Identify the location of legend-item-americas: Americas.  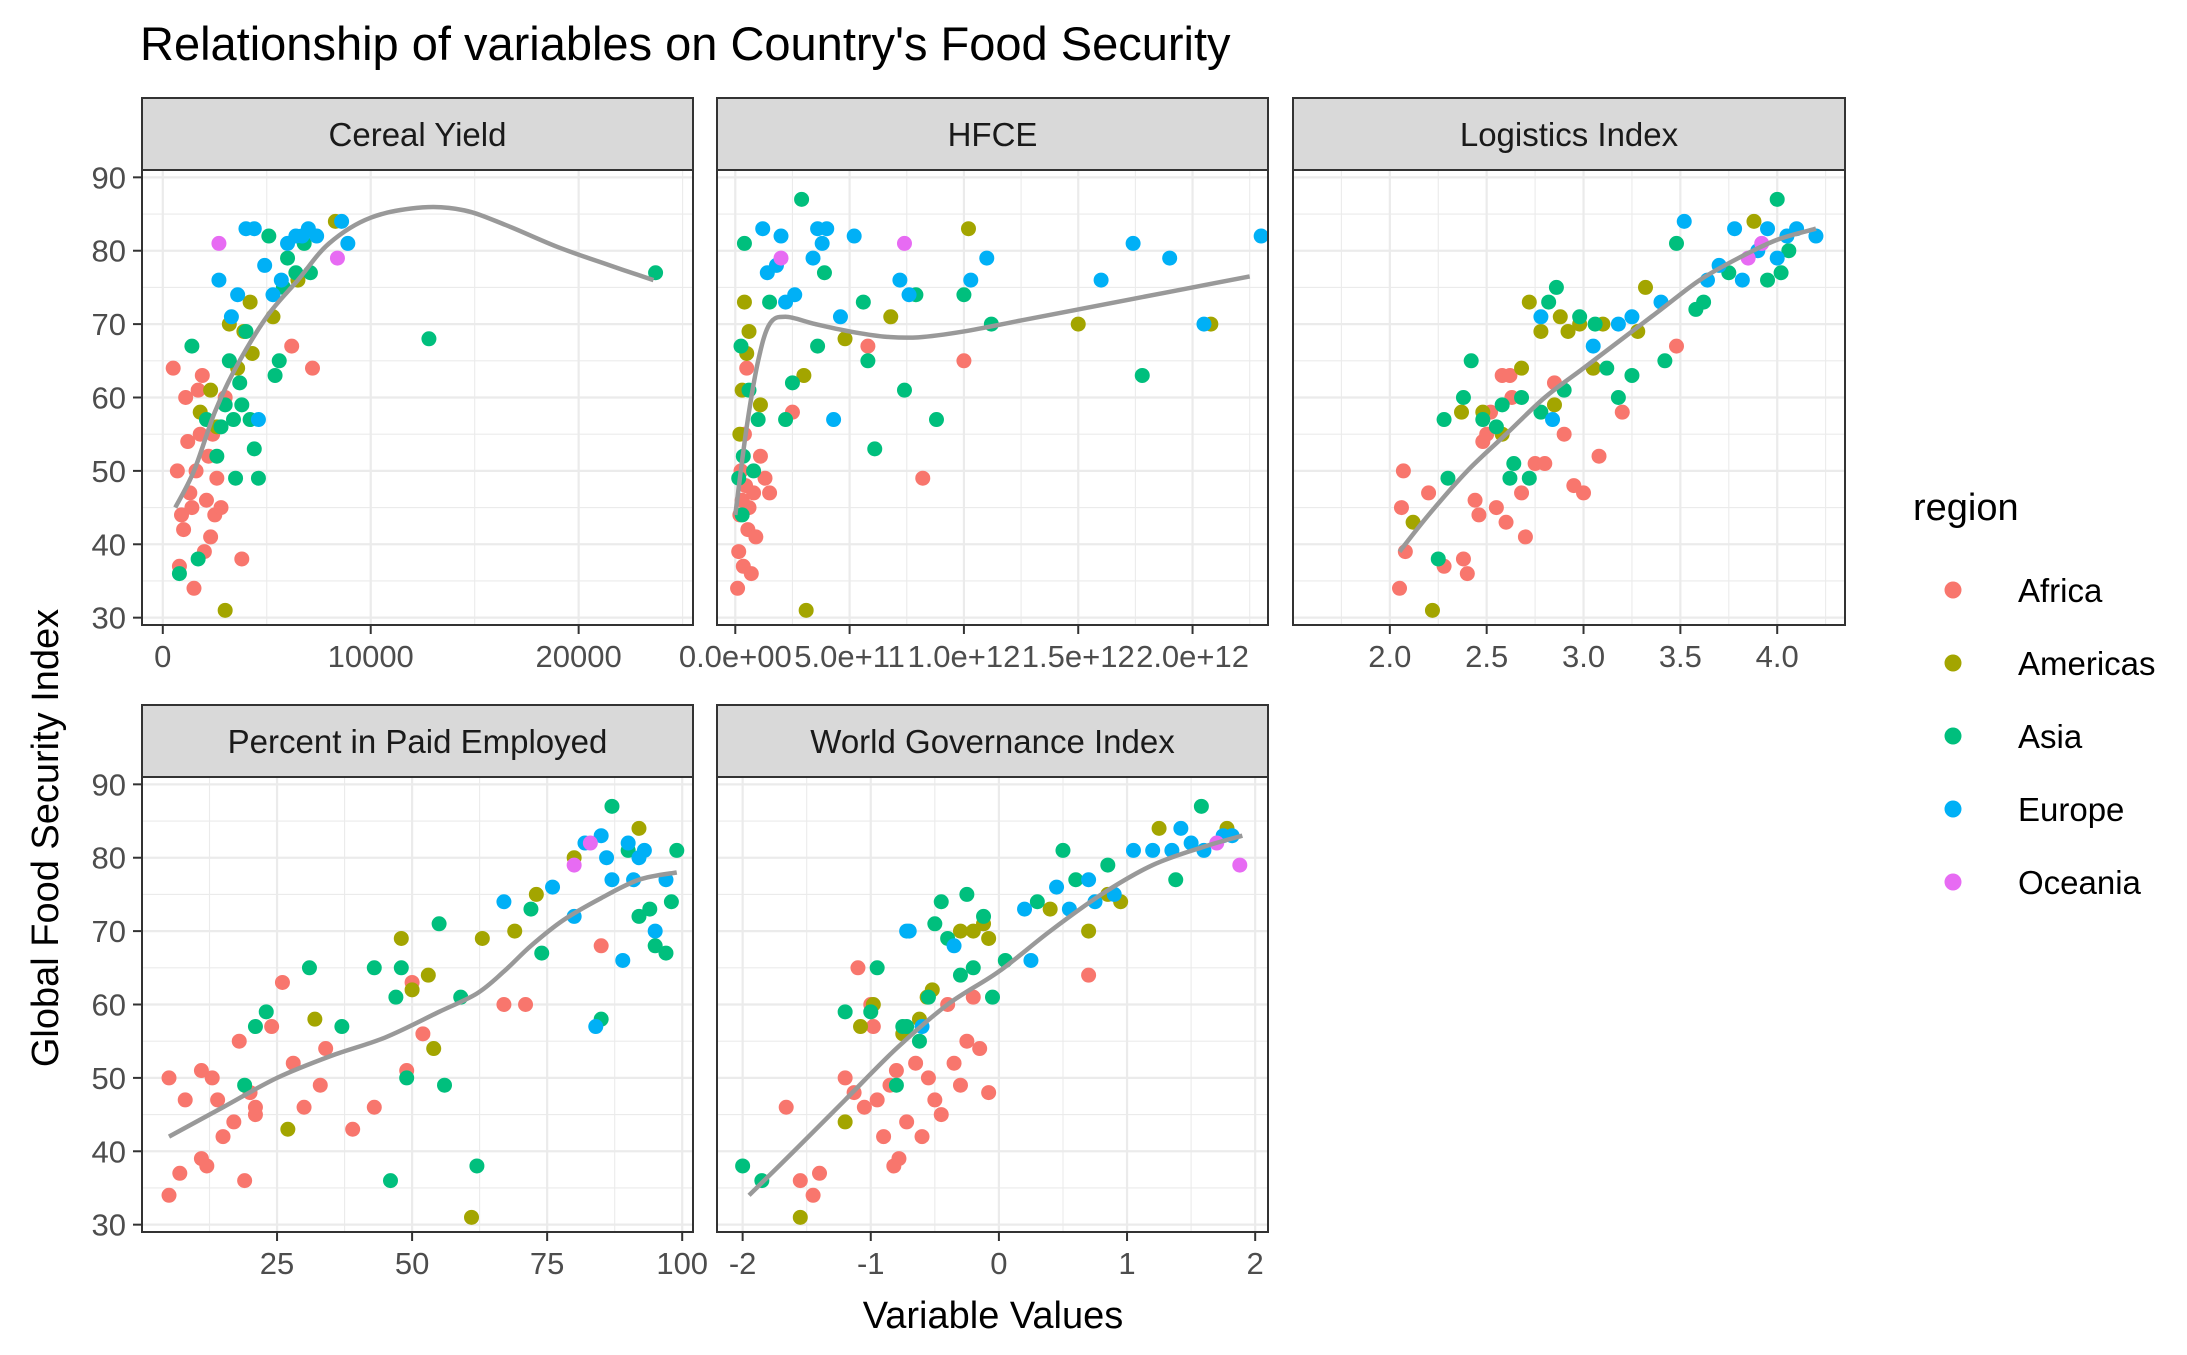
(2050, 663).